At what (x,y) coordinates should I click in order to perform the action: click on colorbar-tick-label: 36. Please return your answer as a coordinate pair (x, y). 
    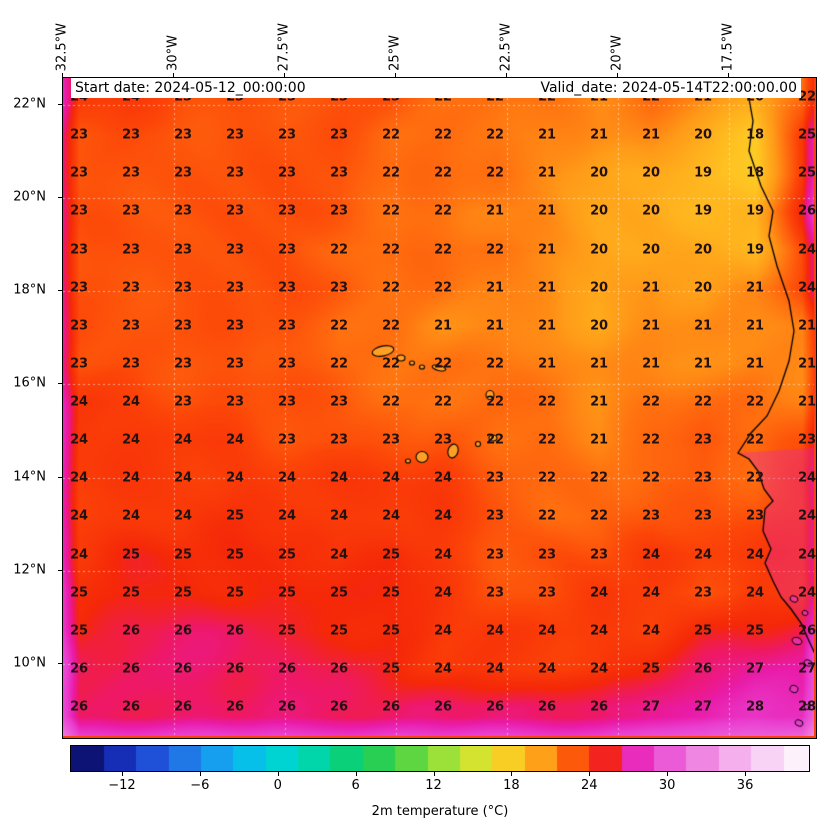
    Looking at the image, I should click on (745, 785).